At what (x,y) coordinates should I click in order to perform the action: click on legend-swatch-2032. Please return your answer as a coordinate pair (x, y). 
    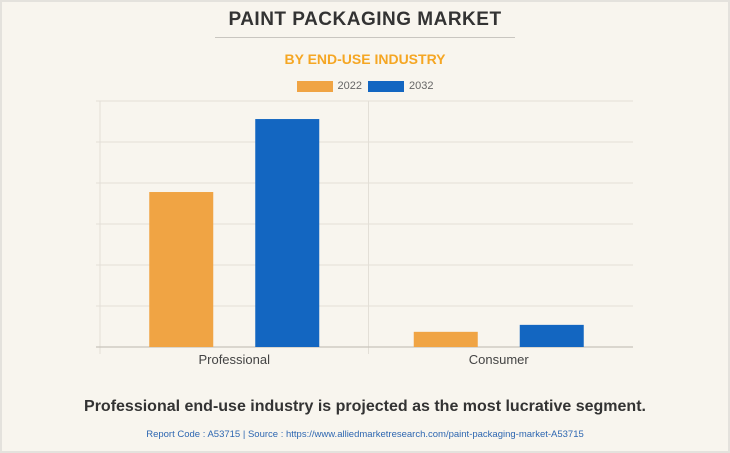
    Looking at the image, I should click on (386, 86).